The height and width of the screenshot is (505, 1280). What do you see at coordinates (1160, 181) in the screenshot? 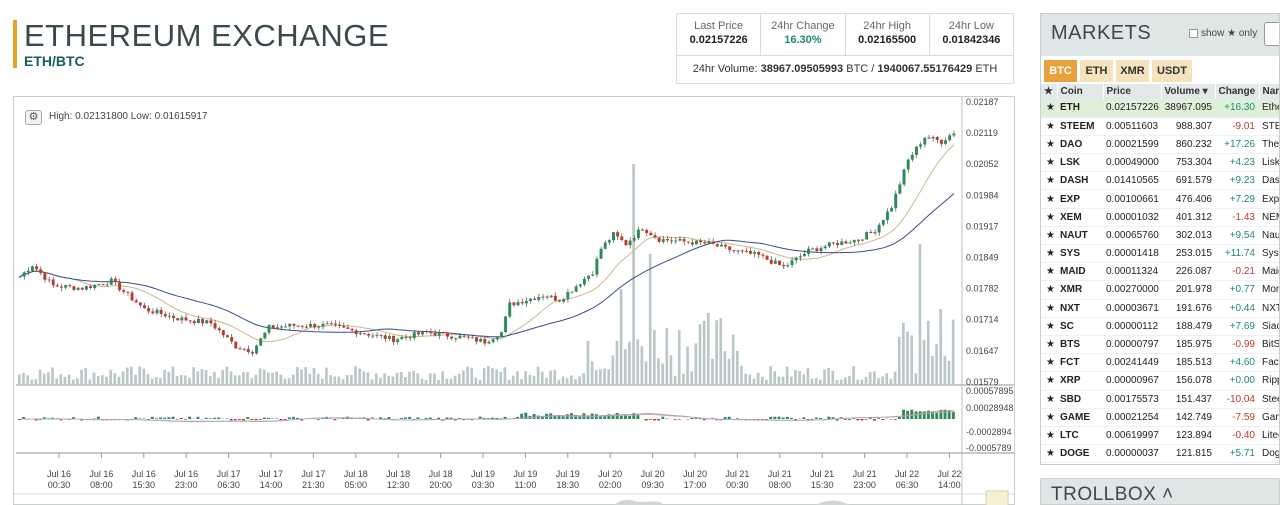
I see `table-row: ★ DASH 0.01410565 691.579 +9.23 Das` at bounding box center [1160, 181].